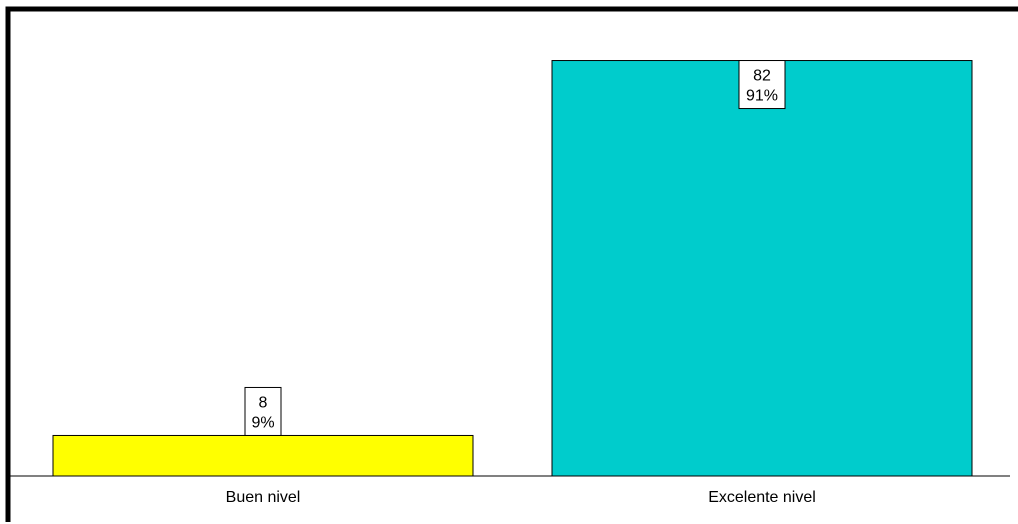  I want to click on x-tick-label-1: Excelente nivel, so click(762, 497).